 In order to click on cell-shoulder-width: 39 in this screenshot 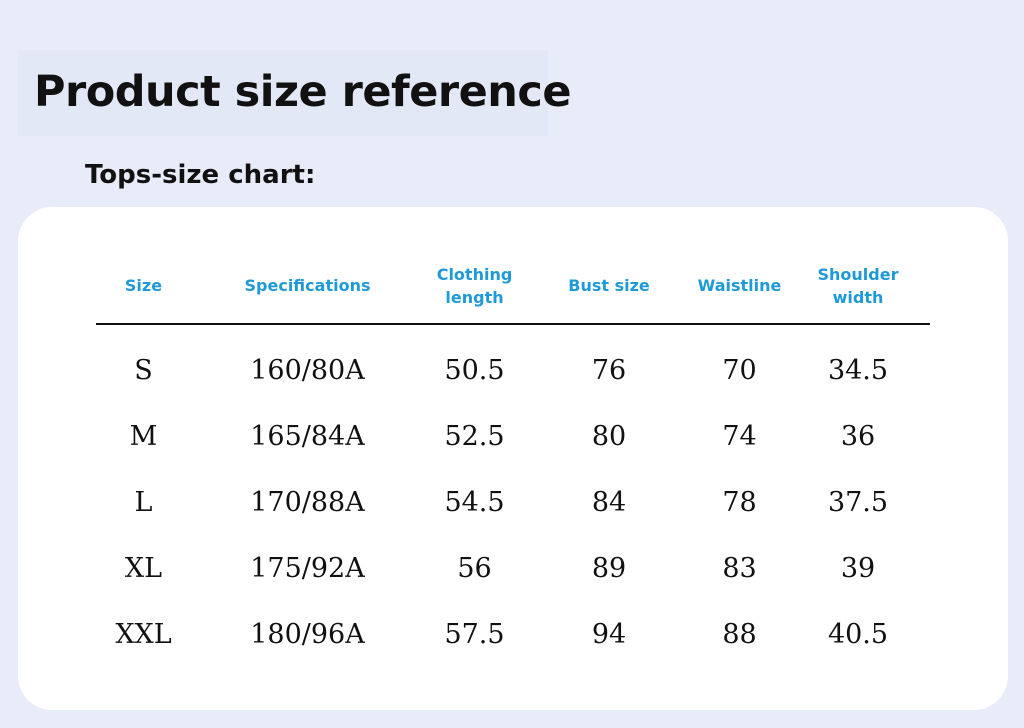, I will do `click(858, 568)`.